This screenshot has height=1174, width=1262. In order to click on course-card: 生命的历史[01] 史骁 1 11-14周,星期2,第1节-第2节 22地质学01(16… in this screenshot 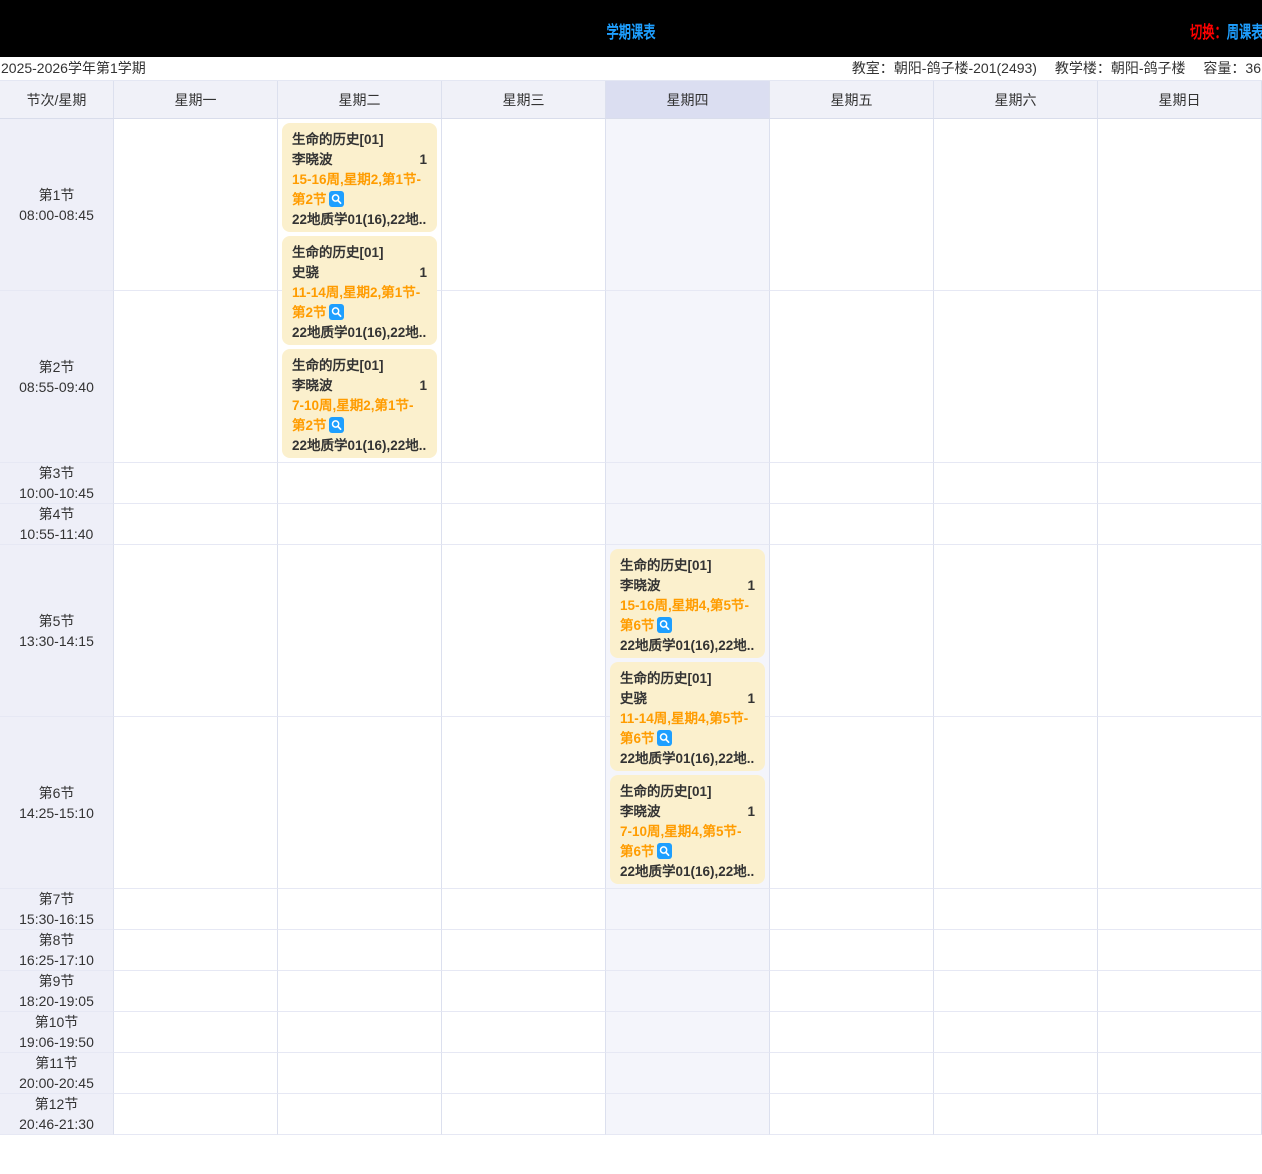, I will do `click(359, 290)`.